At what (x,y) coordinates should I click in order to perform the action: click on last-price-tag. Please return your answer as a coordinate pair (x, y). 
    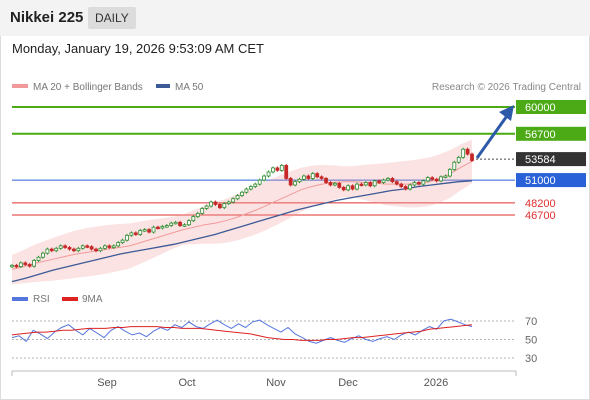
    Looking at the image, I should click on (551, 159).